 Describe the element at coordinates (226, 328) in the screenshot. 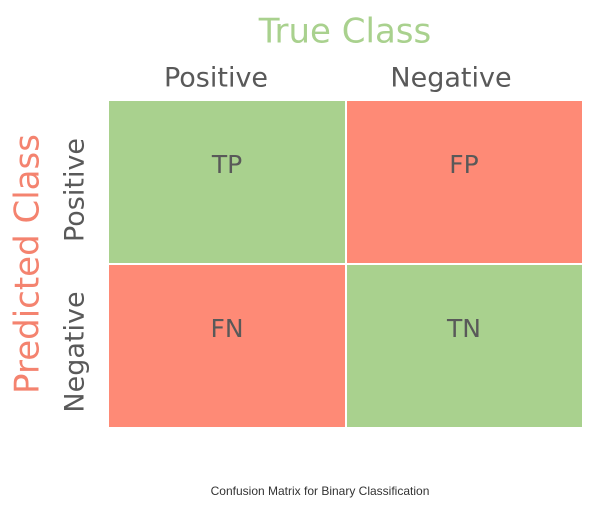

I see `cell-label: FN` at that location.